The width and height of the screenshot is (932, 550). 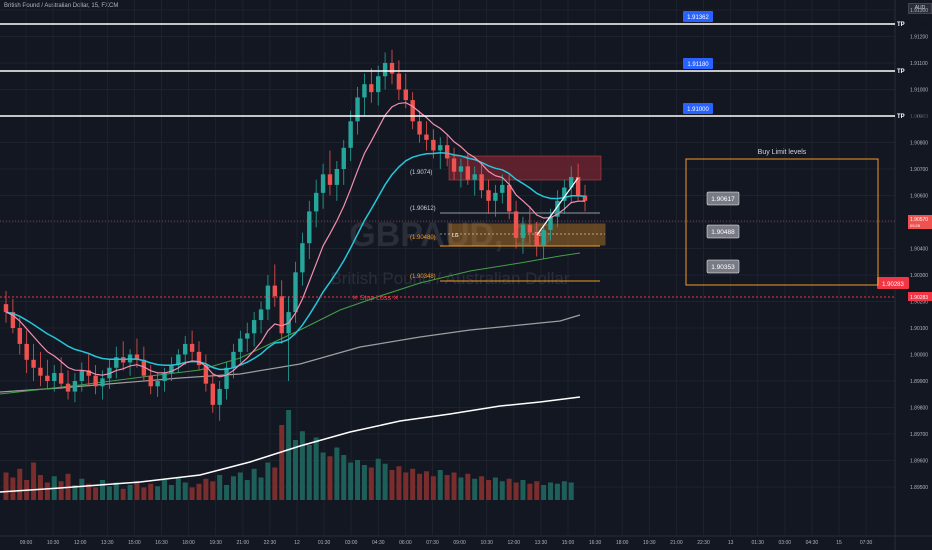 What do you see at coordinates (423, 209) in the screenshot?
I see `zone-price-label: (1.90612)` at bounding box center [423, 209].